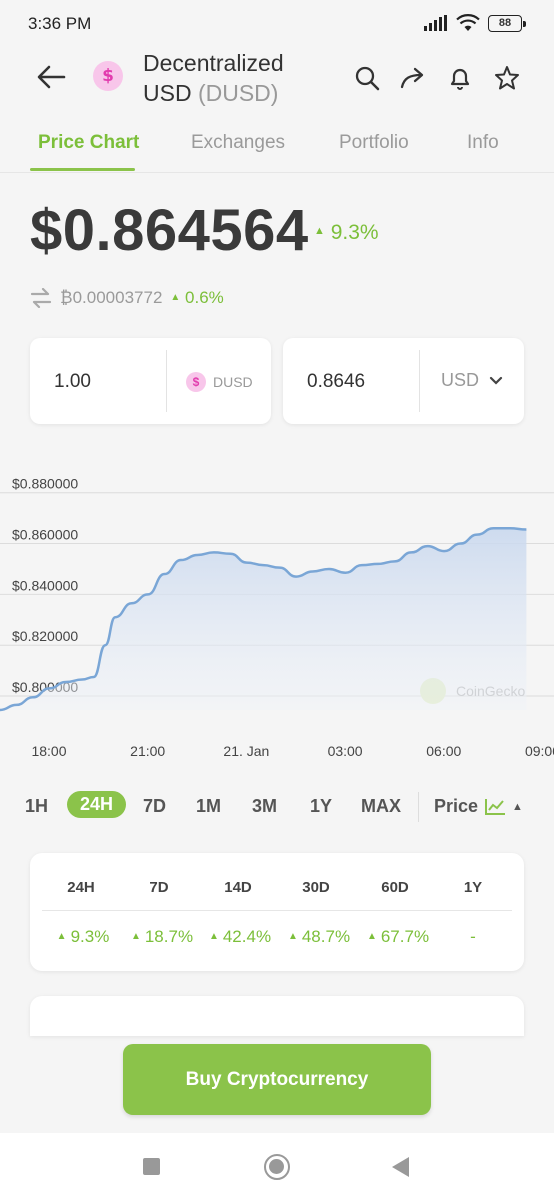 Image resolution: width=554 pixels, height=1200 pixels. I want to click on search-icon, so click(367, 78).